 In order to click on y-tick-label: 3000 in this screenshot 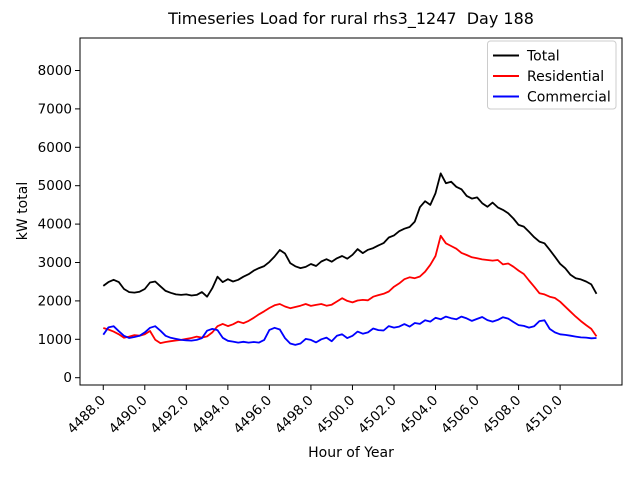, I will do `click(55, 263)`.